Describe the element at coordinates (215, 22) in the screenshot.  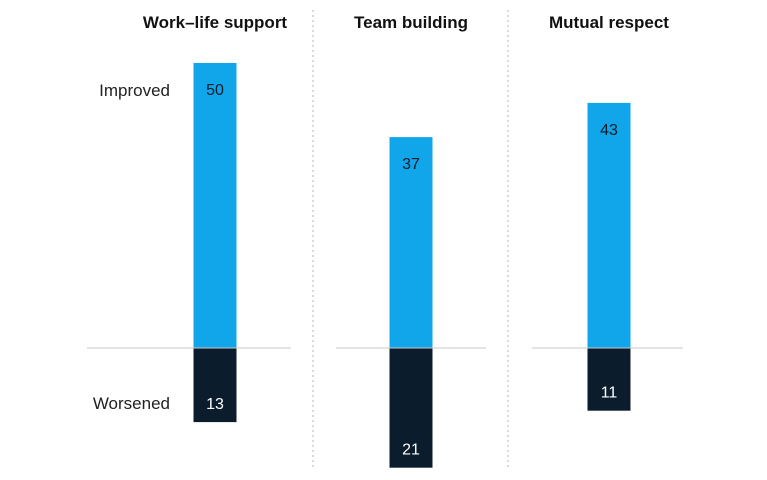
I see `panel-title-1: Work–life support` at that location.